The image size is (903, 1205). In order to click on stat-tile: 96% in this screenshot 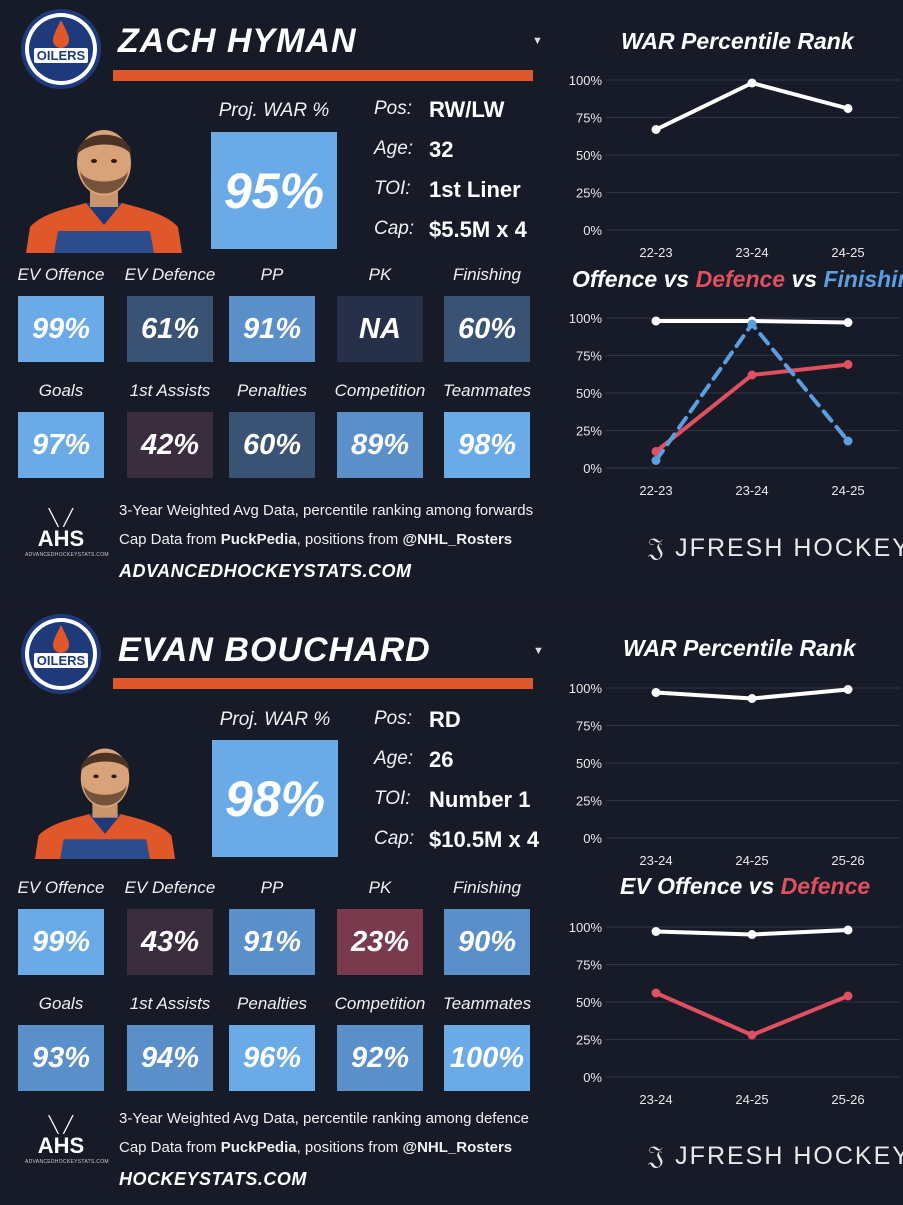, I will do `click(272, 1058)`.